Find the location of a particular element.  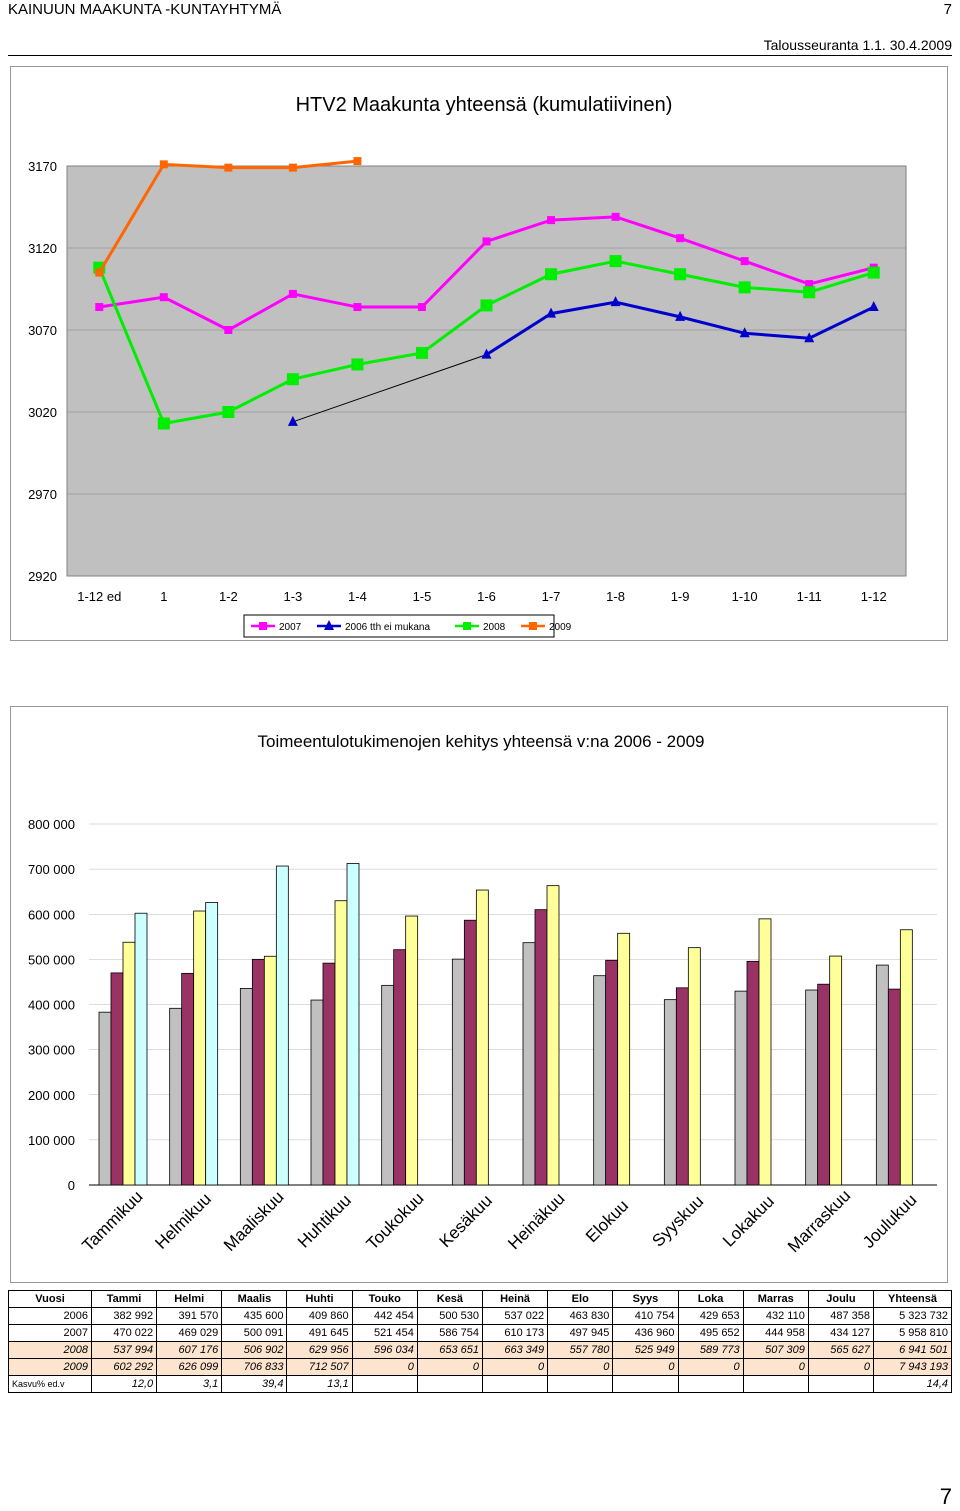

line-x-tick-label: 1-12 ed is located at coordinates (99, 596).